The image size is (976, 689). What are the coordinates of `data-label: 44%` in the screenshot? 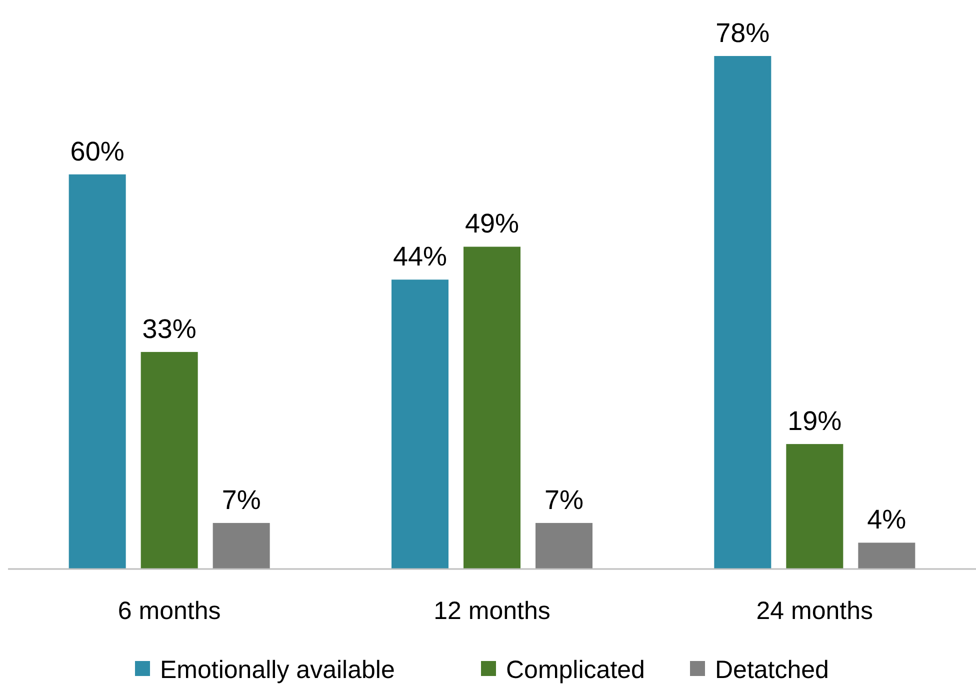 It's located at (420, 257).